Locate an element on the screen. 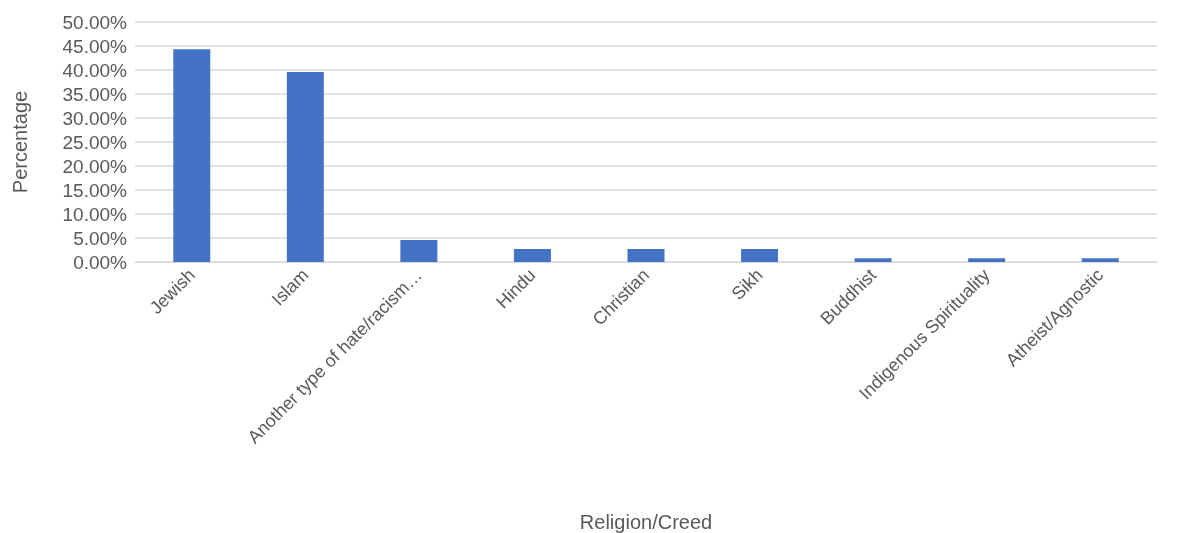 This screenshot has height=533, width=1187. y-tick-label: 30.00% is located at coordinates (95, 118).